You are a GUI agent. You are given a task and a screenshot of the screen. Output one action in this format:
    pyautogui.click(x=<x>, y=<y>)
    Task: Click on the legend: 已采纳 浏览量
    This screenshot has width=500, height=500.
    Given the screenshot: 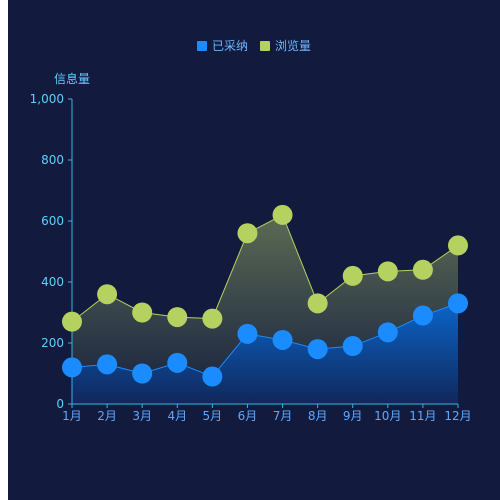 What is the action you would take?
    pyautogui.click(x=254, y=45)
    